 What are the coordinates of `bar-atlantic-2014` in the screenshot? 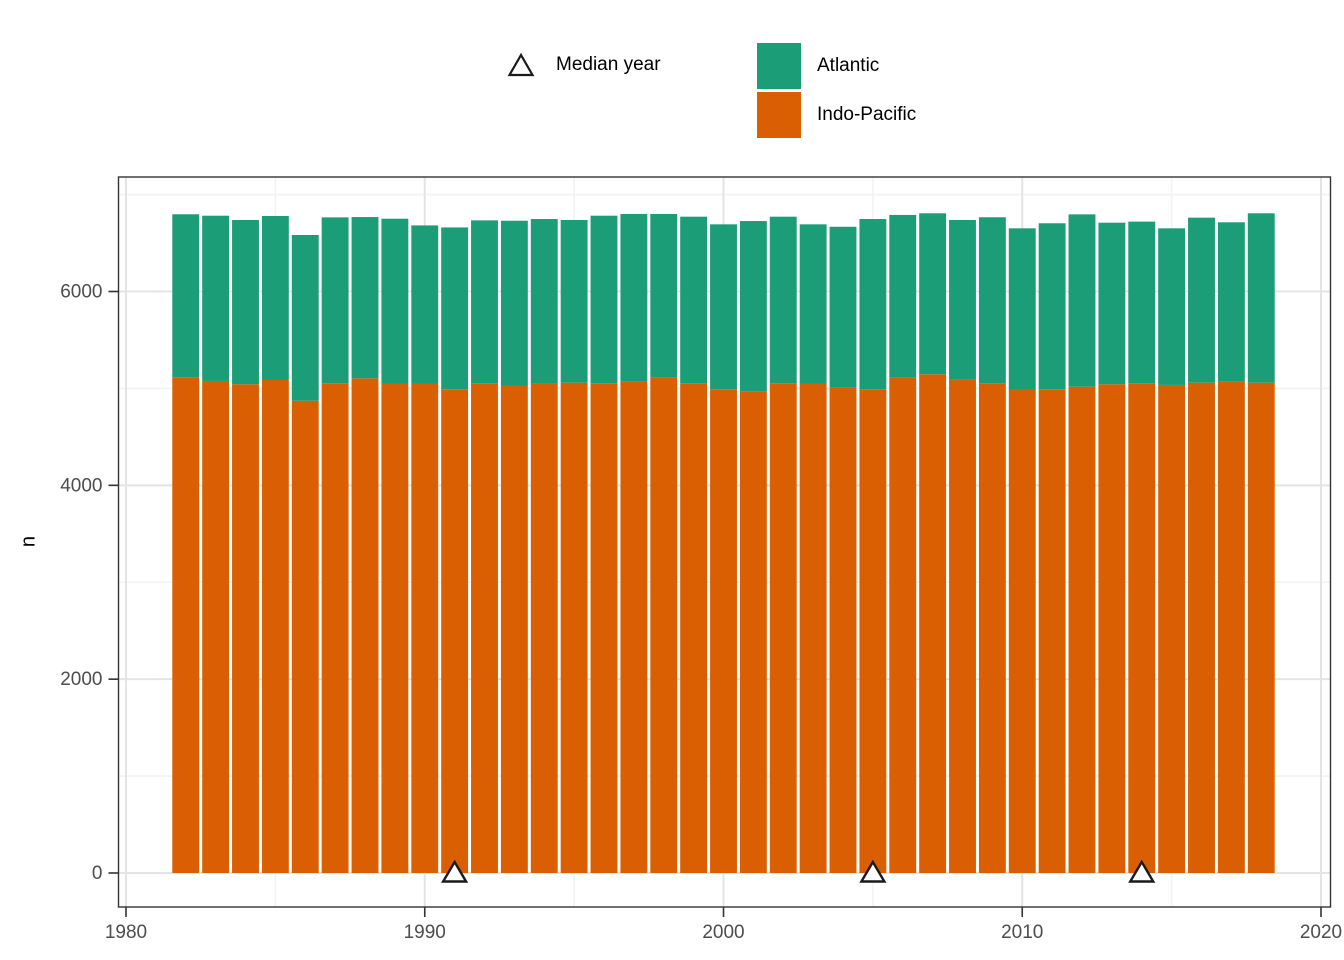 It's located at (1142, 302).